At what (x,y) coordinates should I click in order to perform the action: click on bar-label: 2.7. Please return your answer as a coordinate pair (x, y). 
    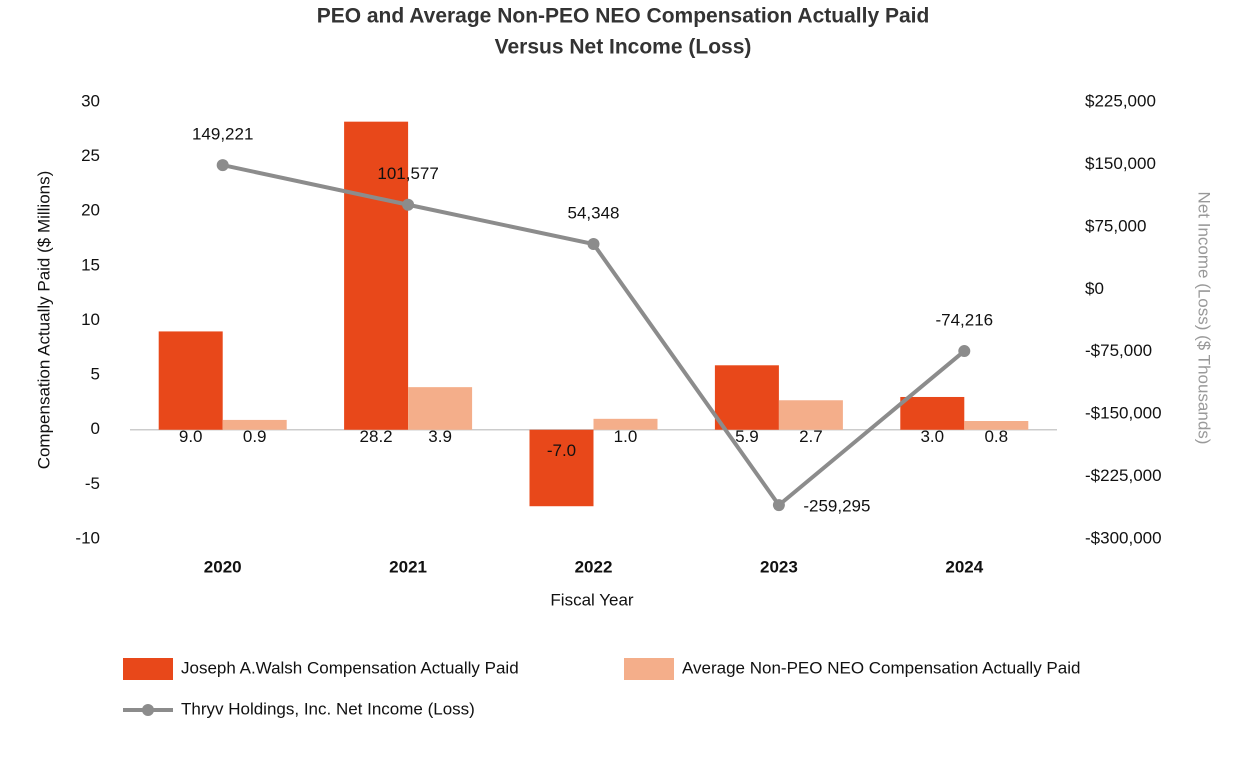
    Looking at the image, I should click on (811, 436).